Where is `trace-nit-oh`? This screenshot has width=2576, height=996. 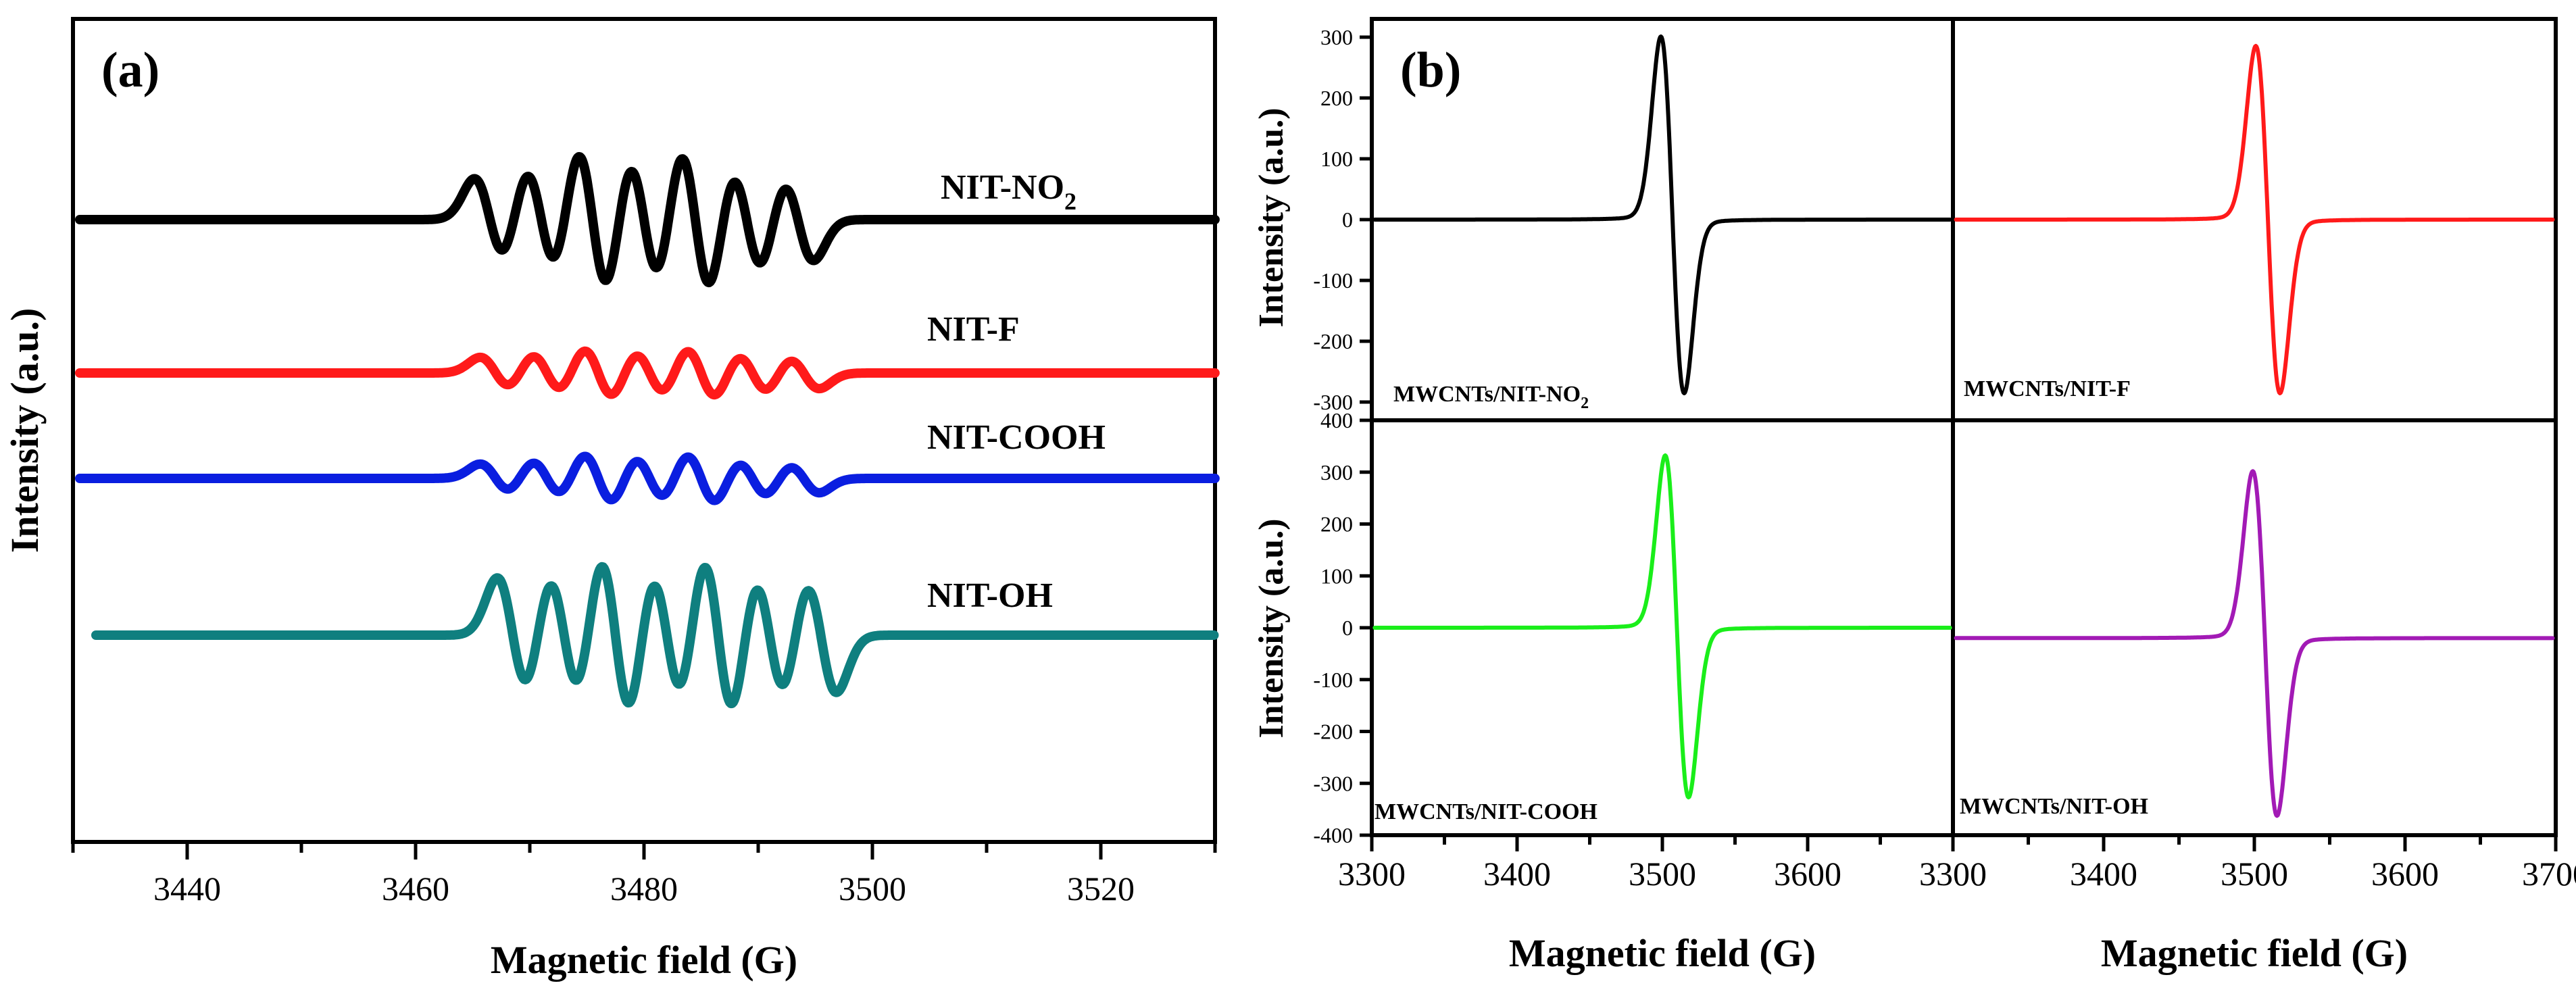 trace-nit-oh is located at coordinates (655, 635).